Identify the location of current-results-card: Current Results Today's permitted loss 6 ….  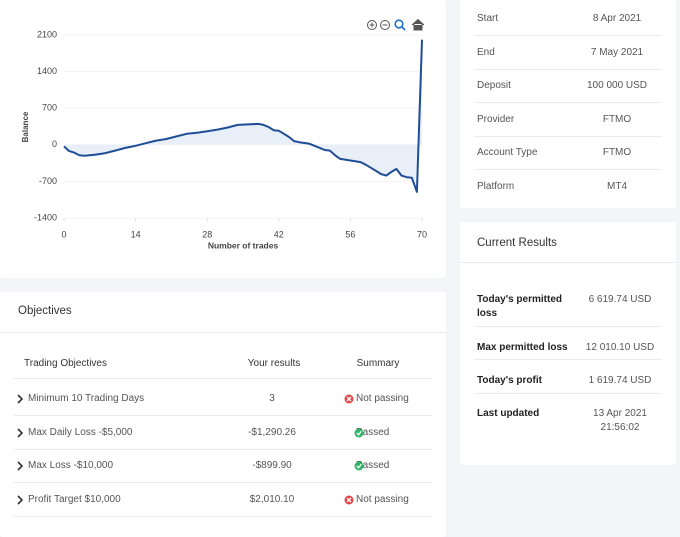
(568, 343).